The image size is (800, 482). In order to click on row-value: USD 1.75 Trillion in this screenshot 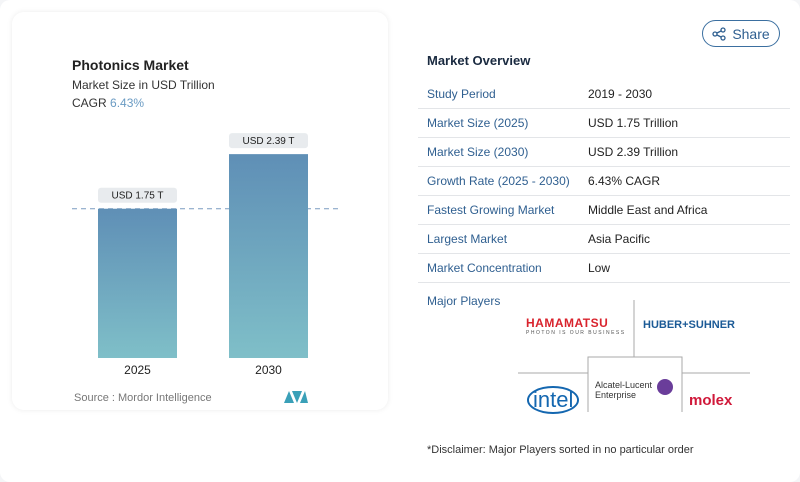, I will do `click(633, 123)`.